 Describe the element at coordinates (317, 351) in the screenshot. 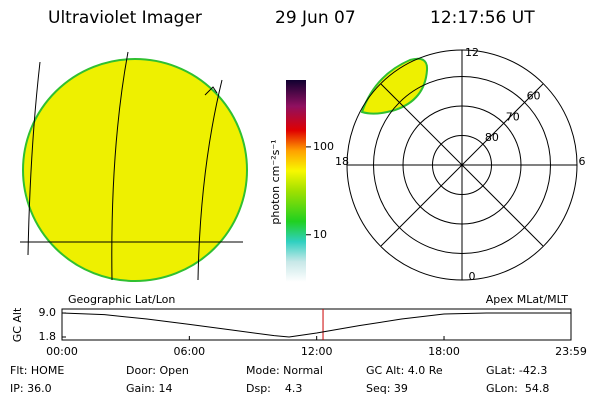

I see `x-tick-label: 12:00` at that location.